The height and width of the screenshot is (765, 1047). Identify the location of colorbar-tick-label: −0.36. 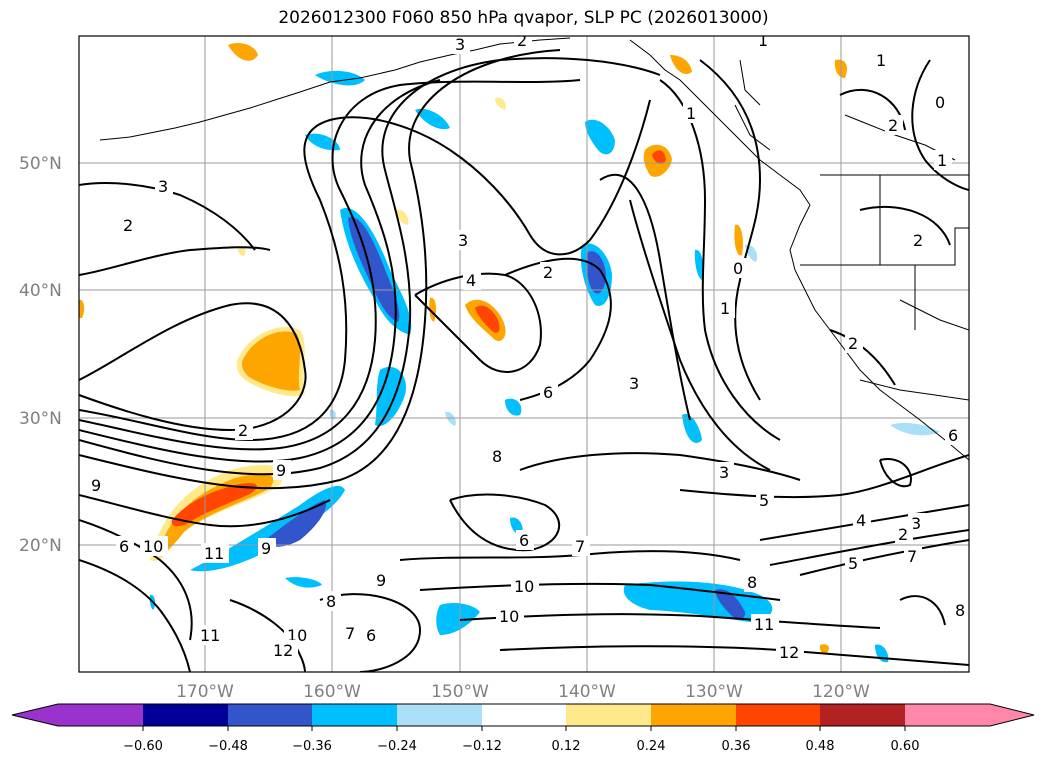
(312, 746).